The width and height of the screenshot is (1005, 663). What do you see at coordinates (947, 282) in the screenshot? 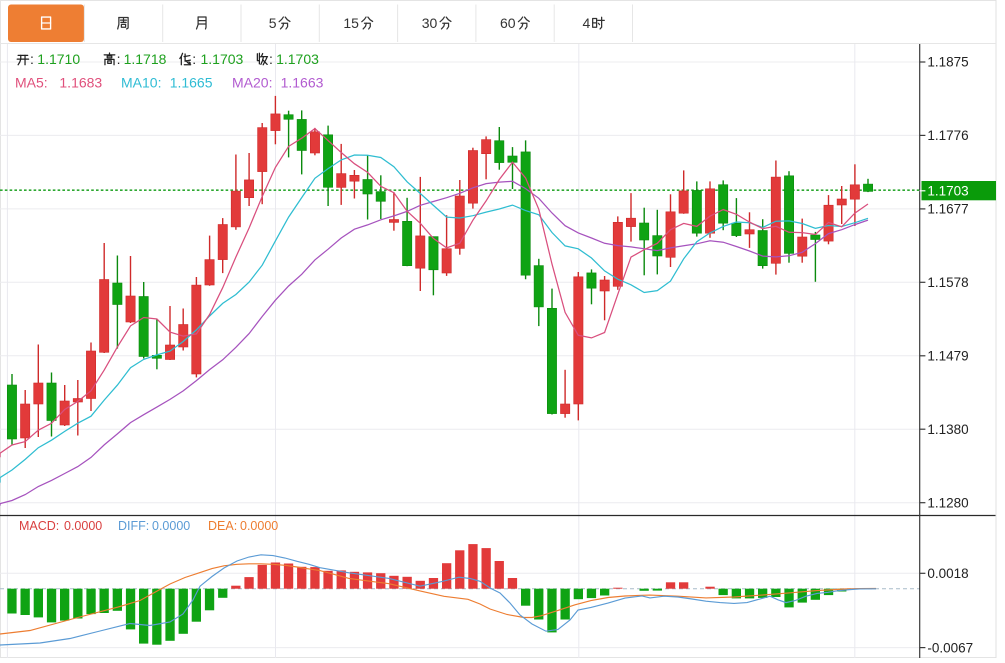
I see `svg-text: 1.1578` at bounding box center [947, 282].